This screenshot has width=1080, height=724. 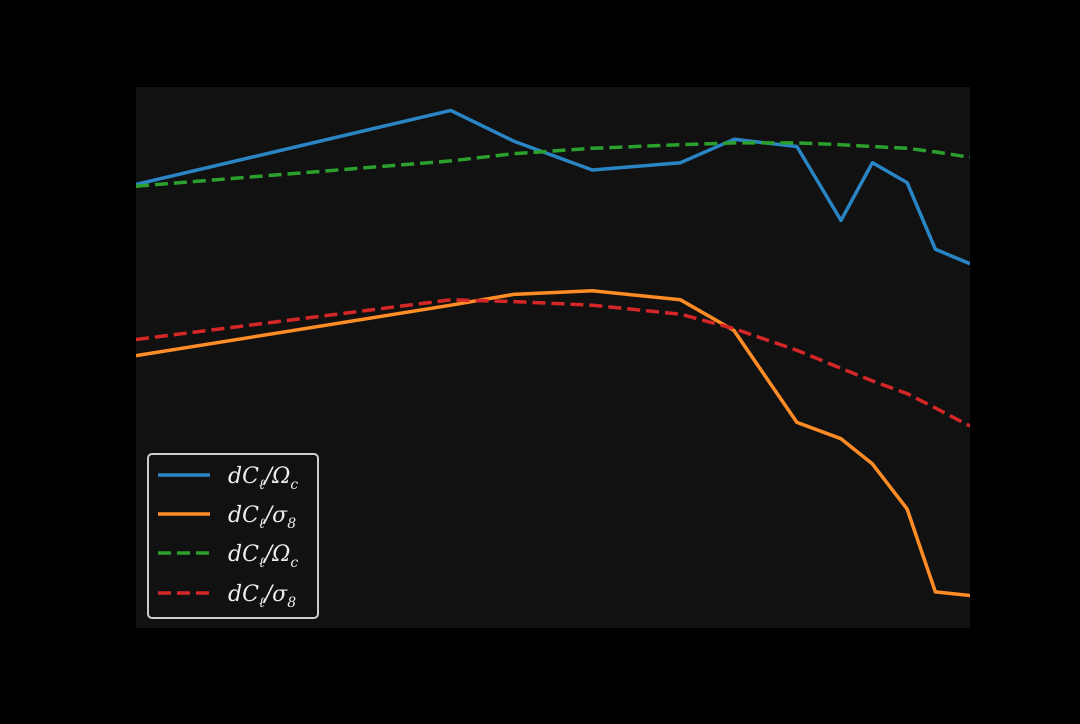 I want to click on legend: dCℓ/Ωc dCℓ/σ8 dCℓ/Ωc dCℓ/σ8, so click(x=233, y=536).